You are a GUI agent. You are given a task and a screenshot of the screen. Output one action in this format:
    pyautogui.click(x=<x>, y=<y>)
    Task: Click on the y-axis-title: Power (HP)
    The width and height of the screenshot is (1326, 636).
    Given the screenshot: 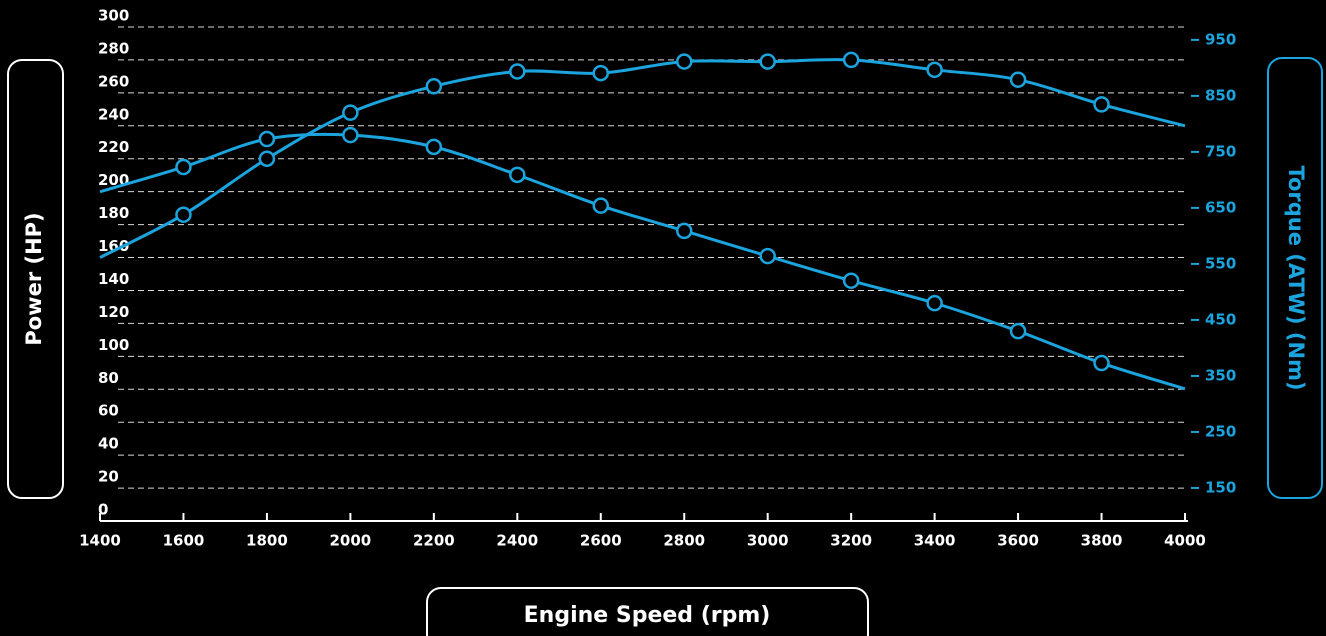 What is the action you would take?
    pyautogui.click(x=34, y=278)
    